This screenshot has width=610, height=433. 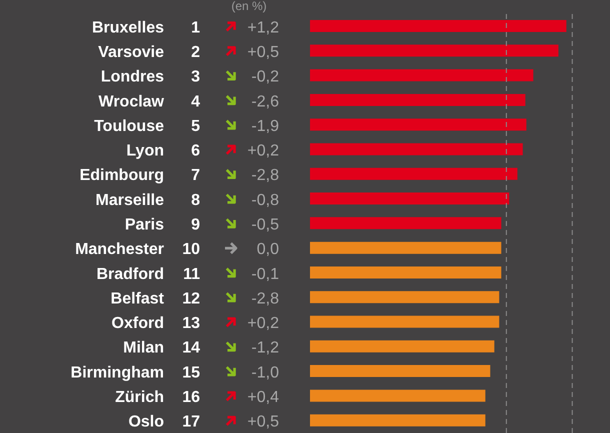 What do you see at coordinates (195, 27) in the screenshot?
I see `text: 1` at bounding box center [195, 27].